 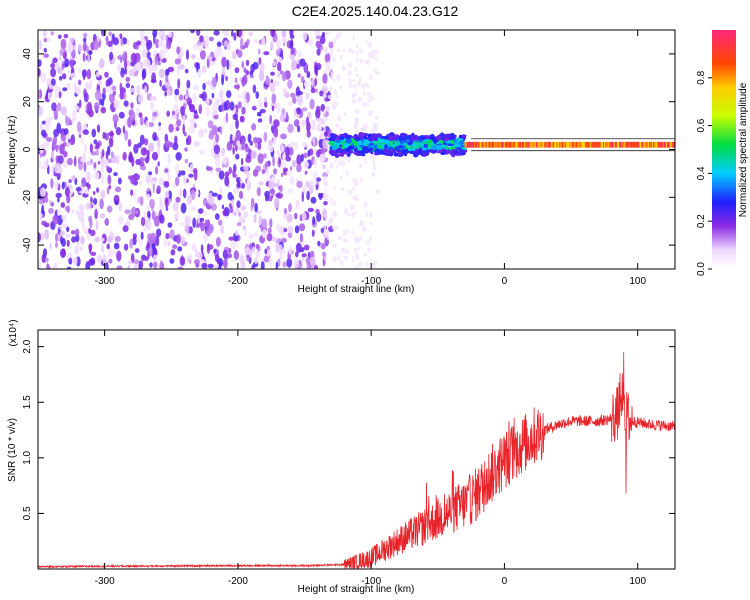 I want to click on colorbar-tick-label: 0.8, so click(x=701, y=77).